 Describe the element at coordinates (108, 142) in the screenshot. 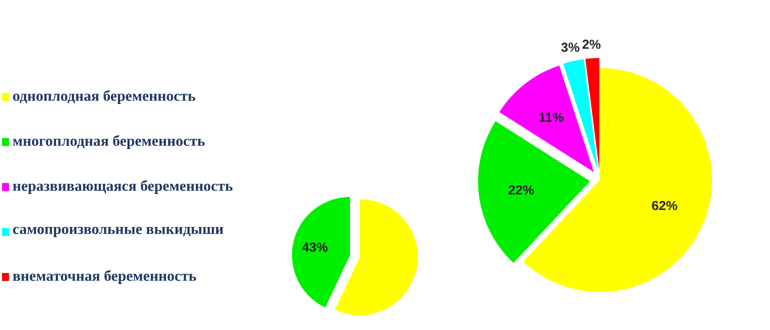

I see `legend-label: многоплодная беременность` at that location.